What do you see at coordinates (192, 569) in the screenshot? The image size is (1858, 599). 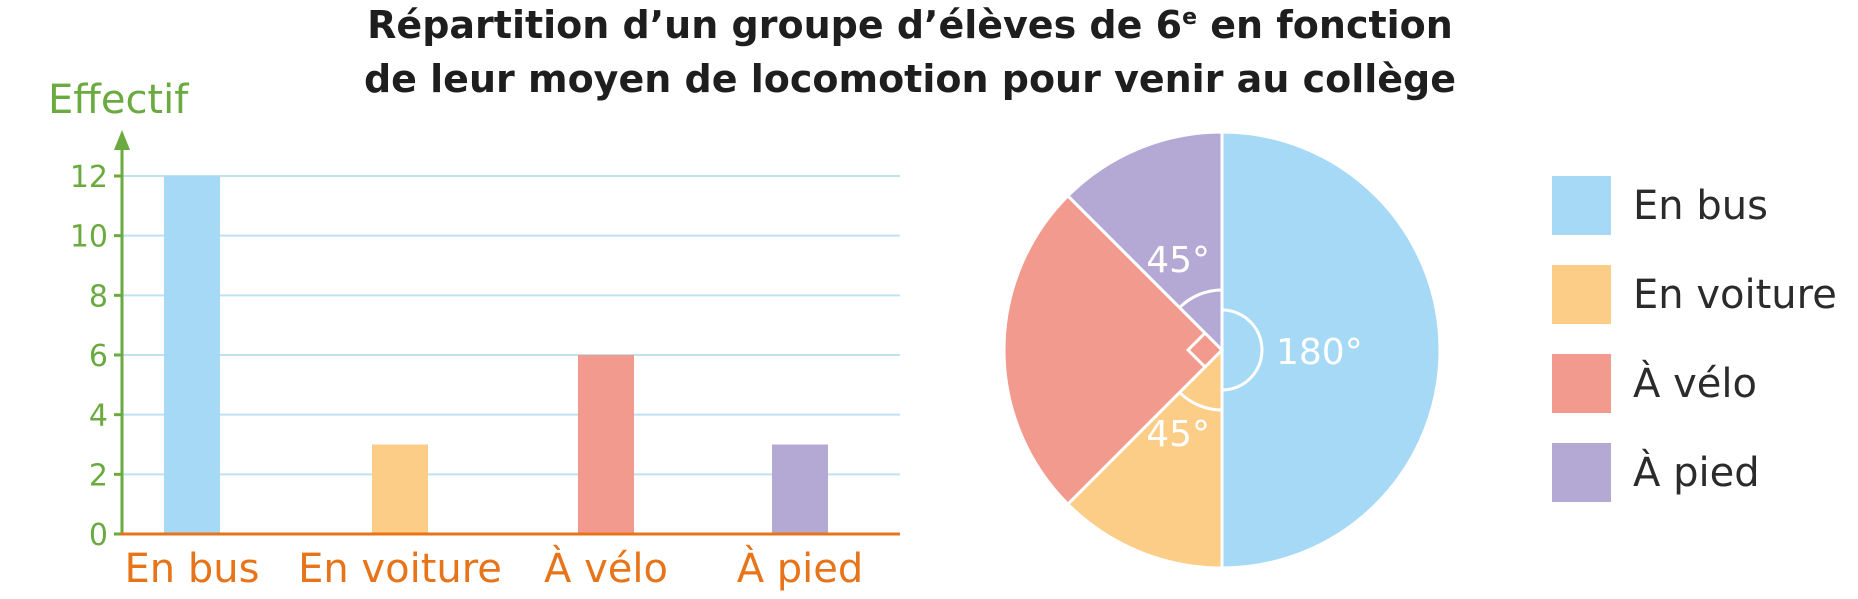 I see `x-tick-label: En bus` at bounding box center [192, 569].